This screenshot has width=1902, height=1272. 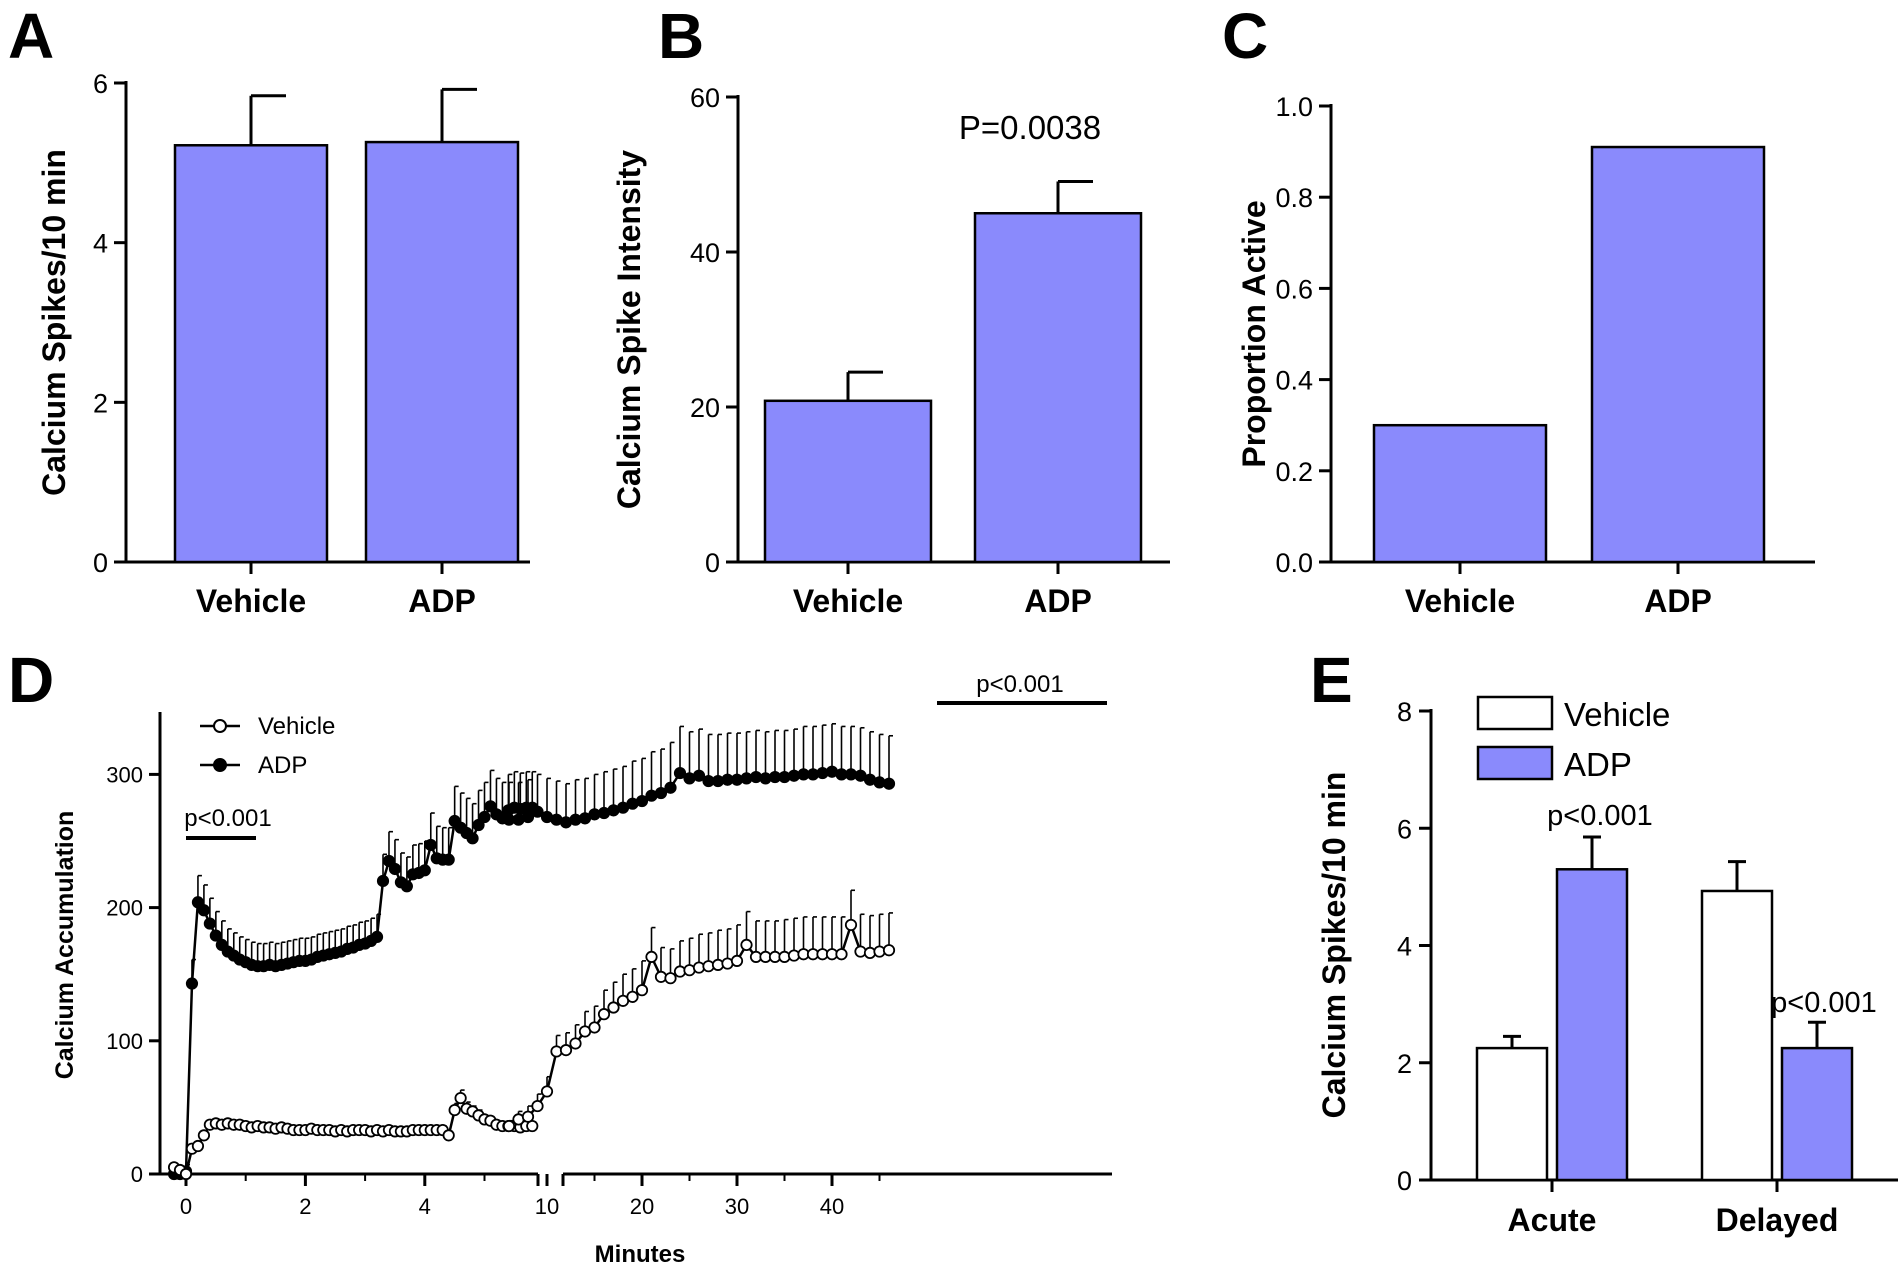 I want to click on bar-delayed-vehicle, so click(x=1737, y=1035).